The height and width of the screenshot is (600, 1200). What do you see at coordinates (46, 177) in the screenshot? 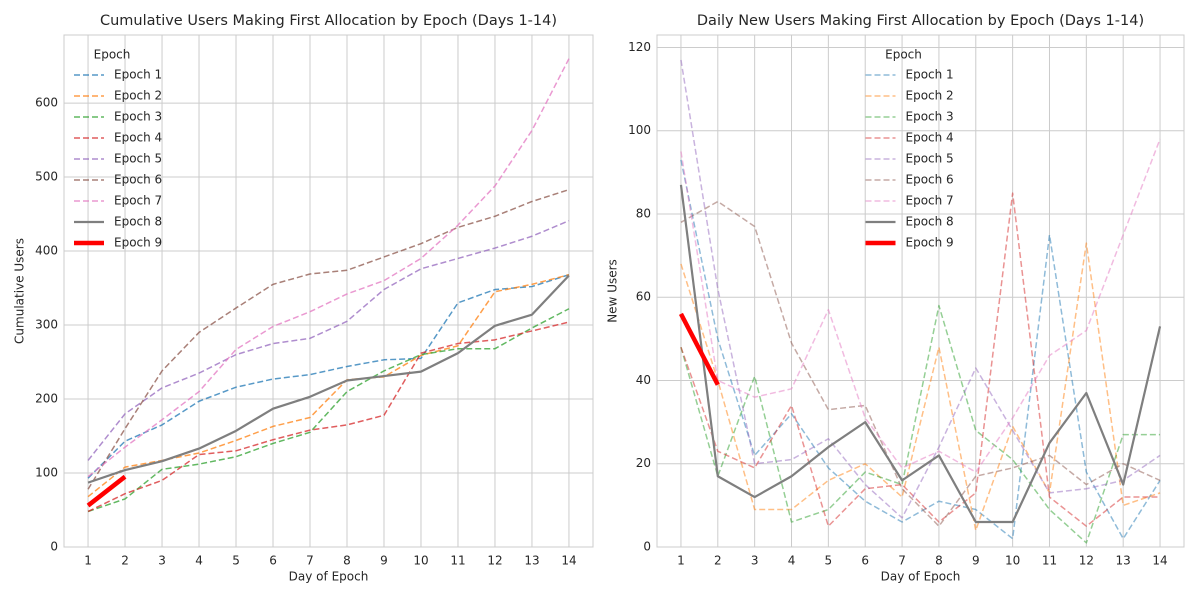
I see `y-tick-label: 500` at bounding box center [46, 177].